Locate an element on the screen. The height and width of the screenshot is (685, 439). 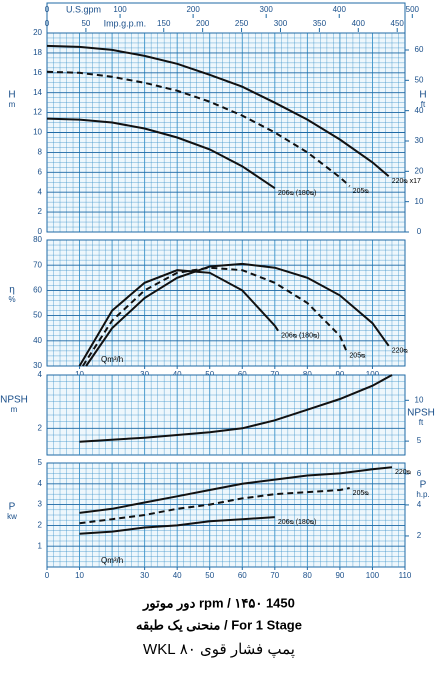
footer-line: پمپ فشار قوی ۸۰ WKL is located at coordinates (219, 649).